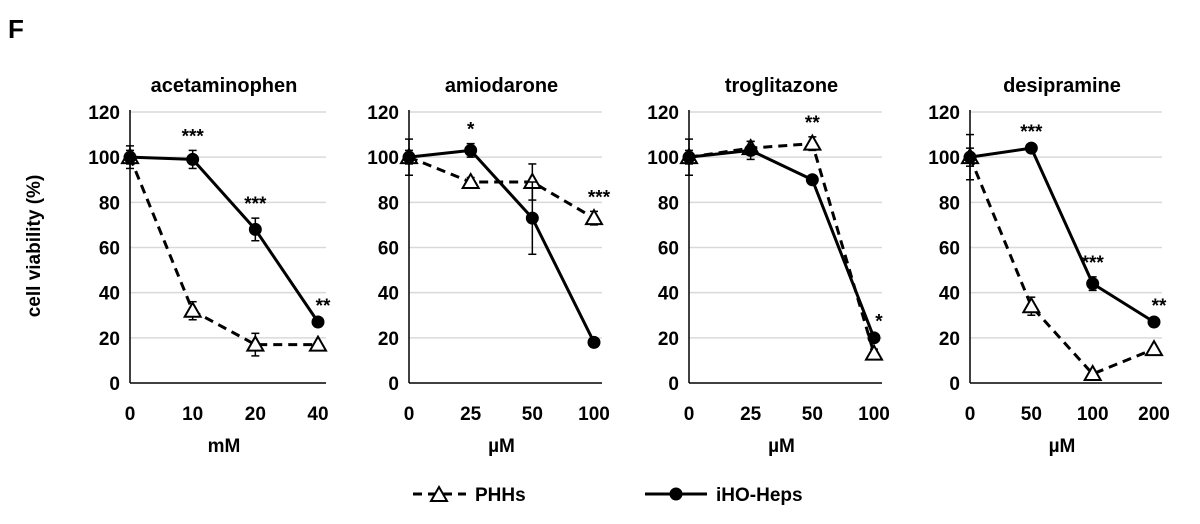  Describe the element at coordinates (34, 246) in the screenshot. I see `y-axis-label: cell viability (%)` at that location.